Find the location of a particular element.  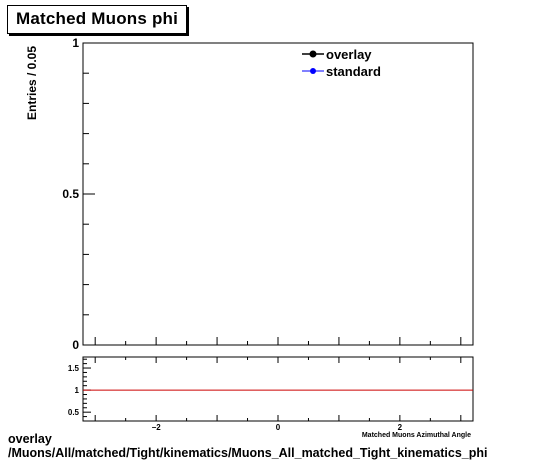

legend-marker-standard is located at coordinates (313, 71).